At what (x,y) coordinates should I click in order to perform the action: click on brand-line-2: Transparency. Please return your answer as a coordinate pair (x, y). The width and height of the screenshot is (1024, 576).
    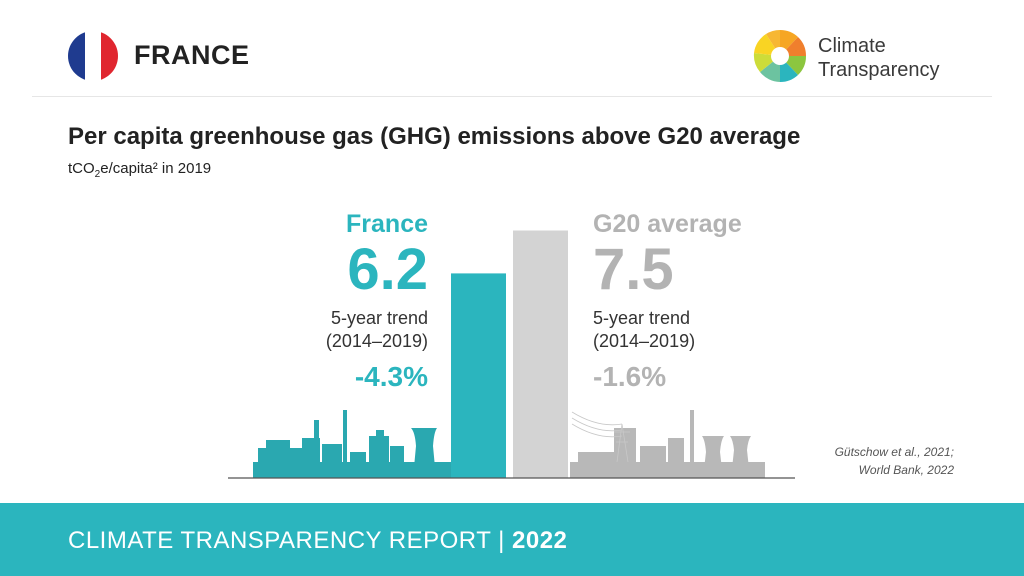
    Looking at the image, I should click on (879, 70).